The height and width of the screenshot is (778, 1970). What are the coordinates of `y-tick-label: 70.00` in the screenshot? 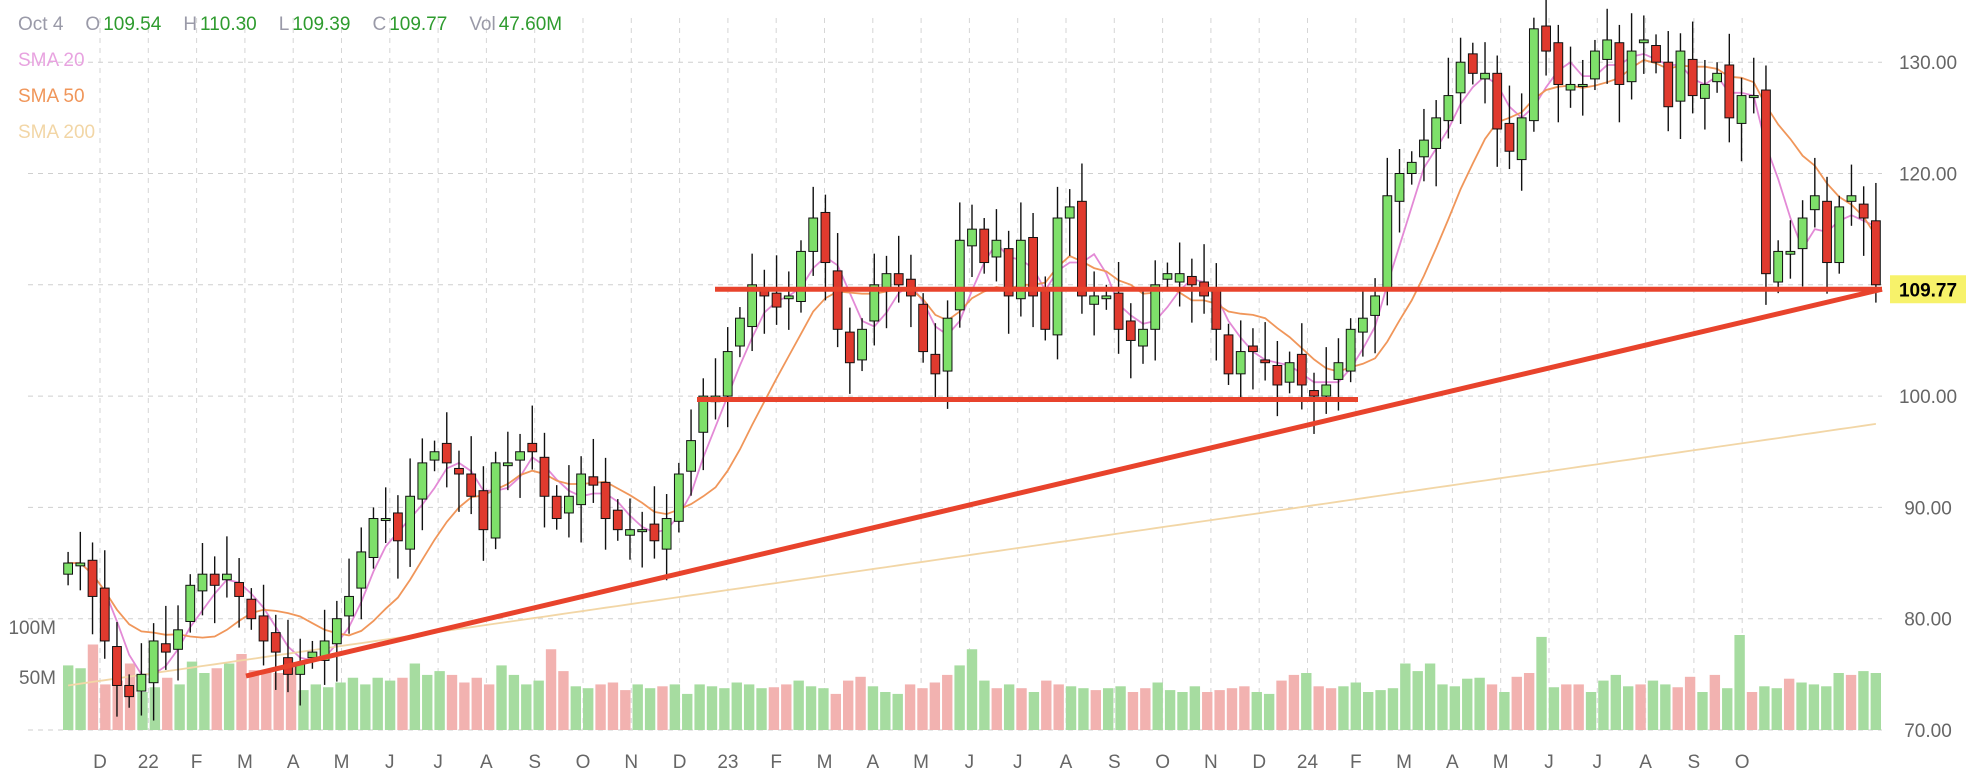 It's located at (1928, 731).